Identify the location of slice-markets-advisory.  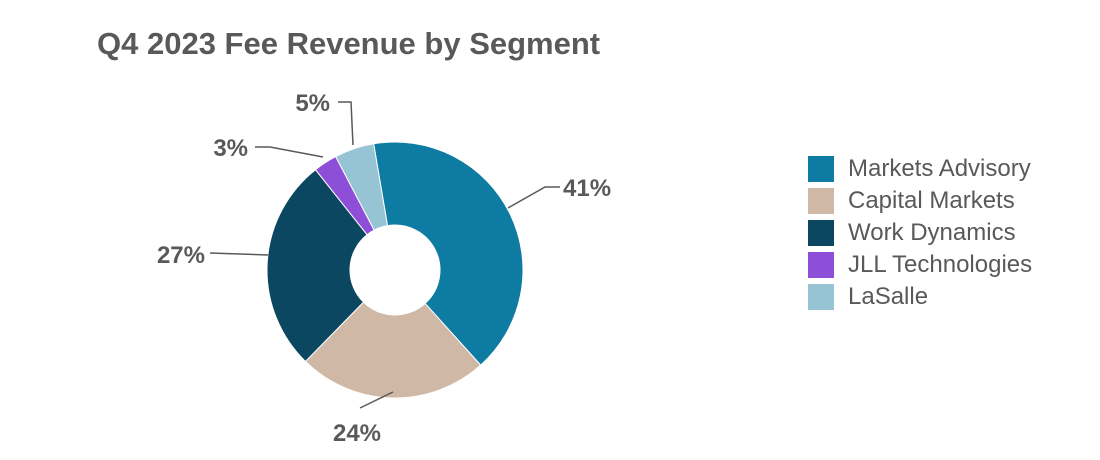
(448, 253).